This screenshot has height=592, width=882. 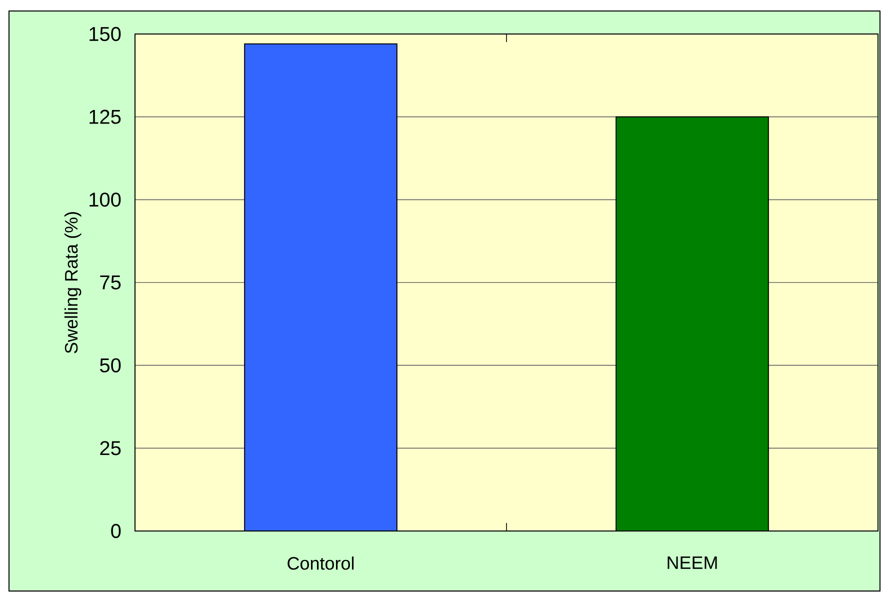 What do you see at coordinates (105, 199) in the screenshot?
I see `y-tick-label: 100` at bounding box center [105, 199].